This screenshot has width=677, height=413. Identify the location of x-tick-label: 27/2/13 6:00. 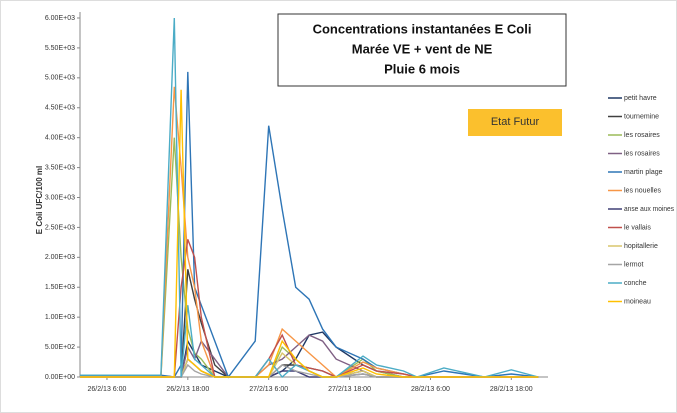
(268, 389).